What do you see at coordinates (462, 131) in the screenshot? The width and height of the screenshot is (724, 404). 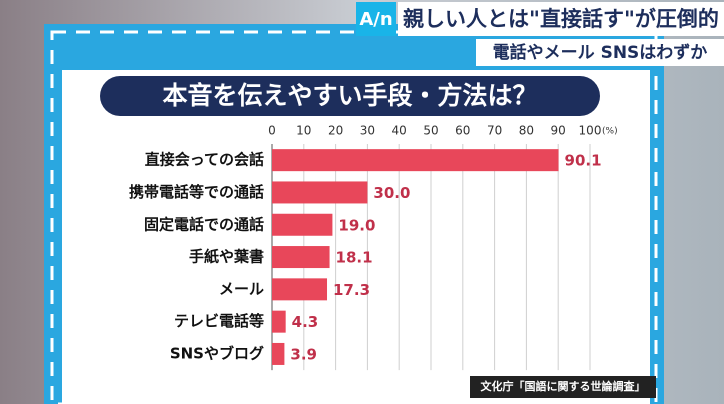 I see `x-tick-label: 60` at bounding box center [462, 131].